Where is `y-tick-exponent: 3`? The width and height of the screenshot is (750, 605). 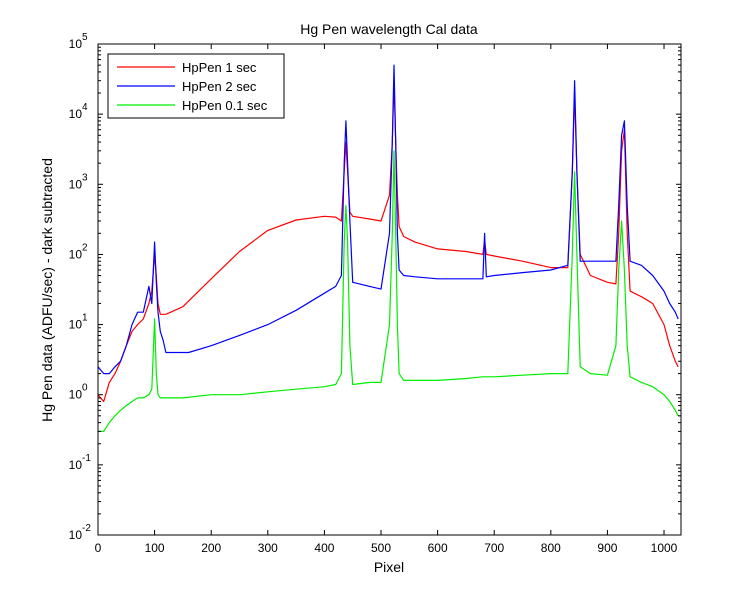 y-tick-exponent: 3 is located at coordinates (85, 177).